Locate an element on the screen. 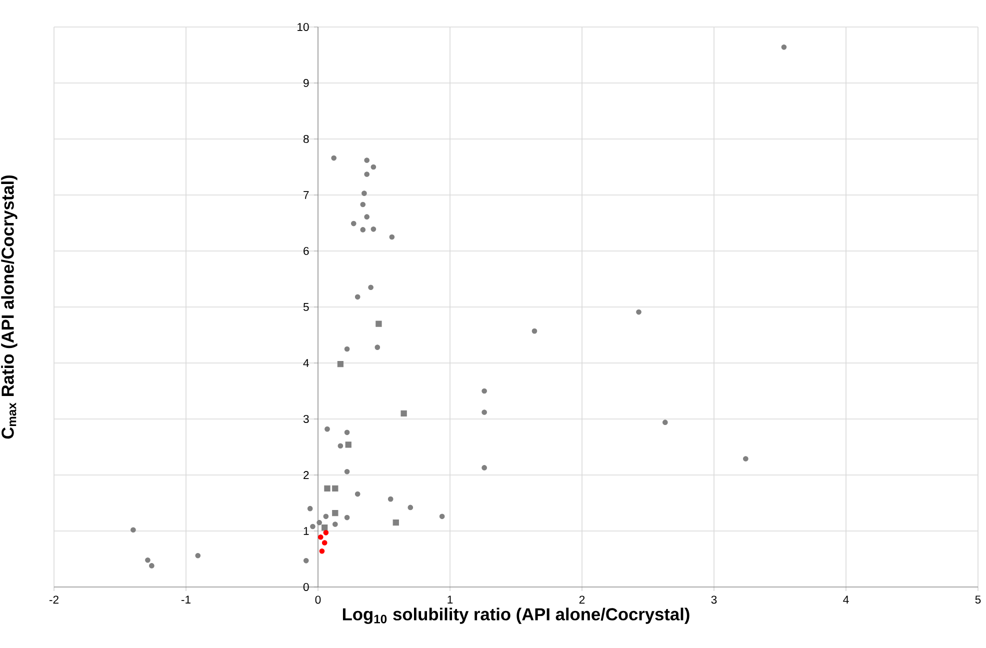  x-tick-label: 3 is located at coordinates (714, 600).